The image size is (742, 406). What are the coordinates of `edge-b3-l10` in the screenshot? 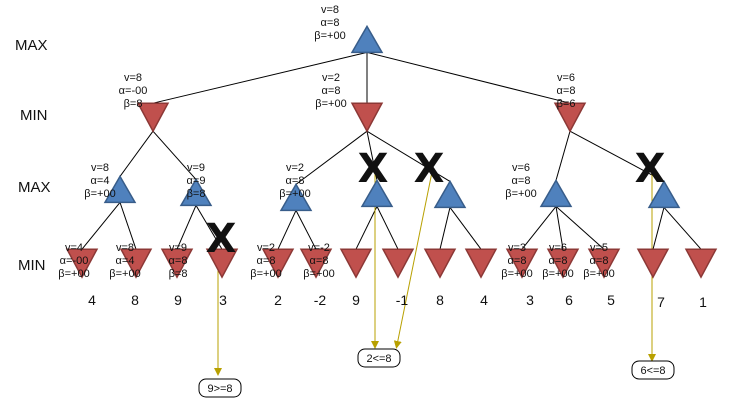 It's located at (465, 228).